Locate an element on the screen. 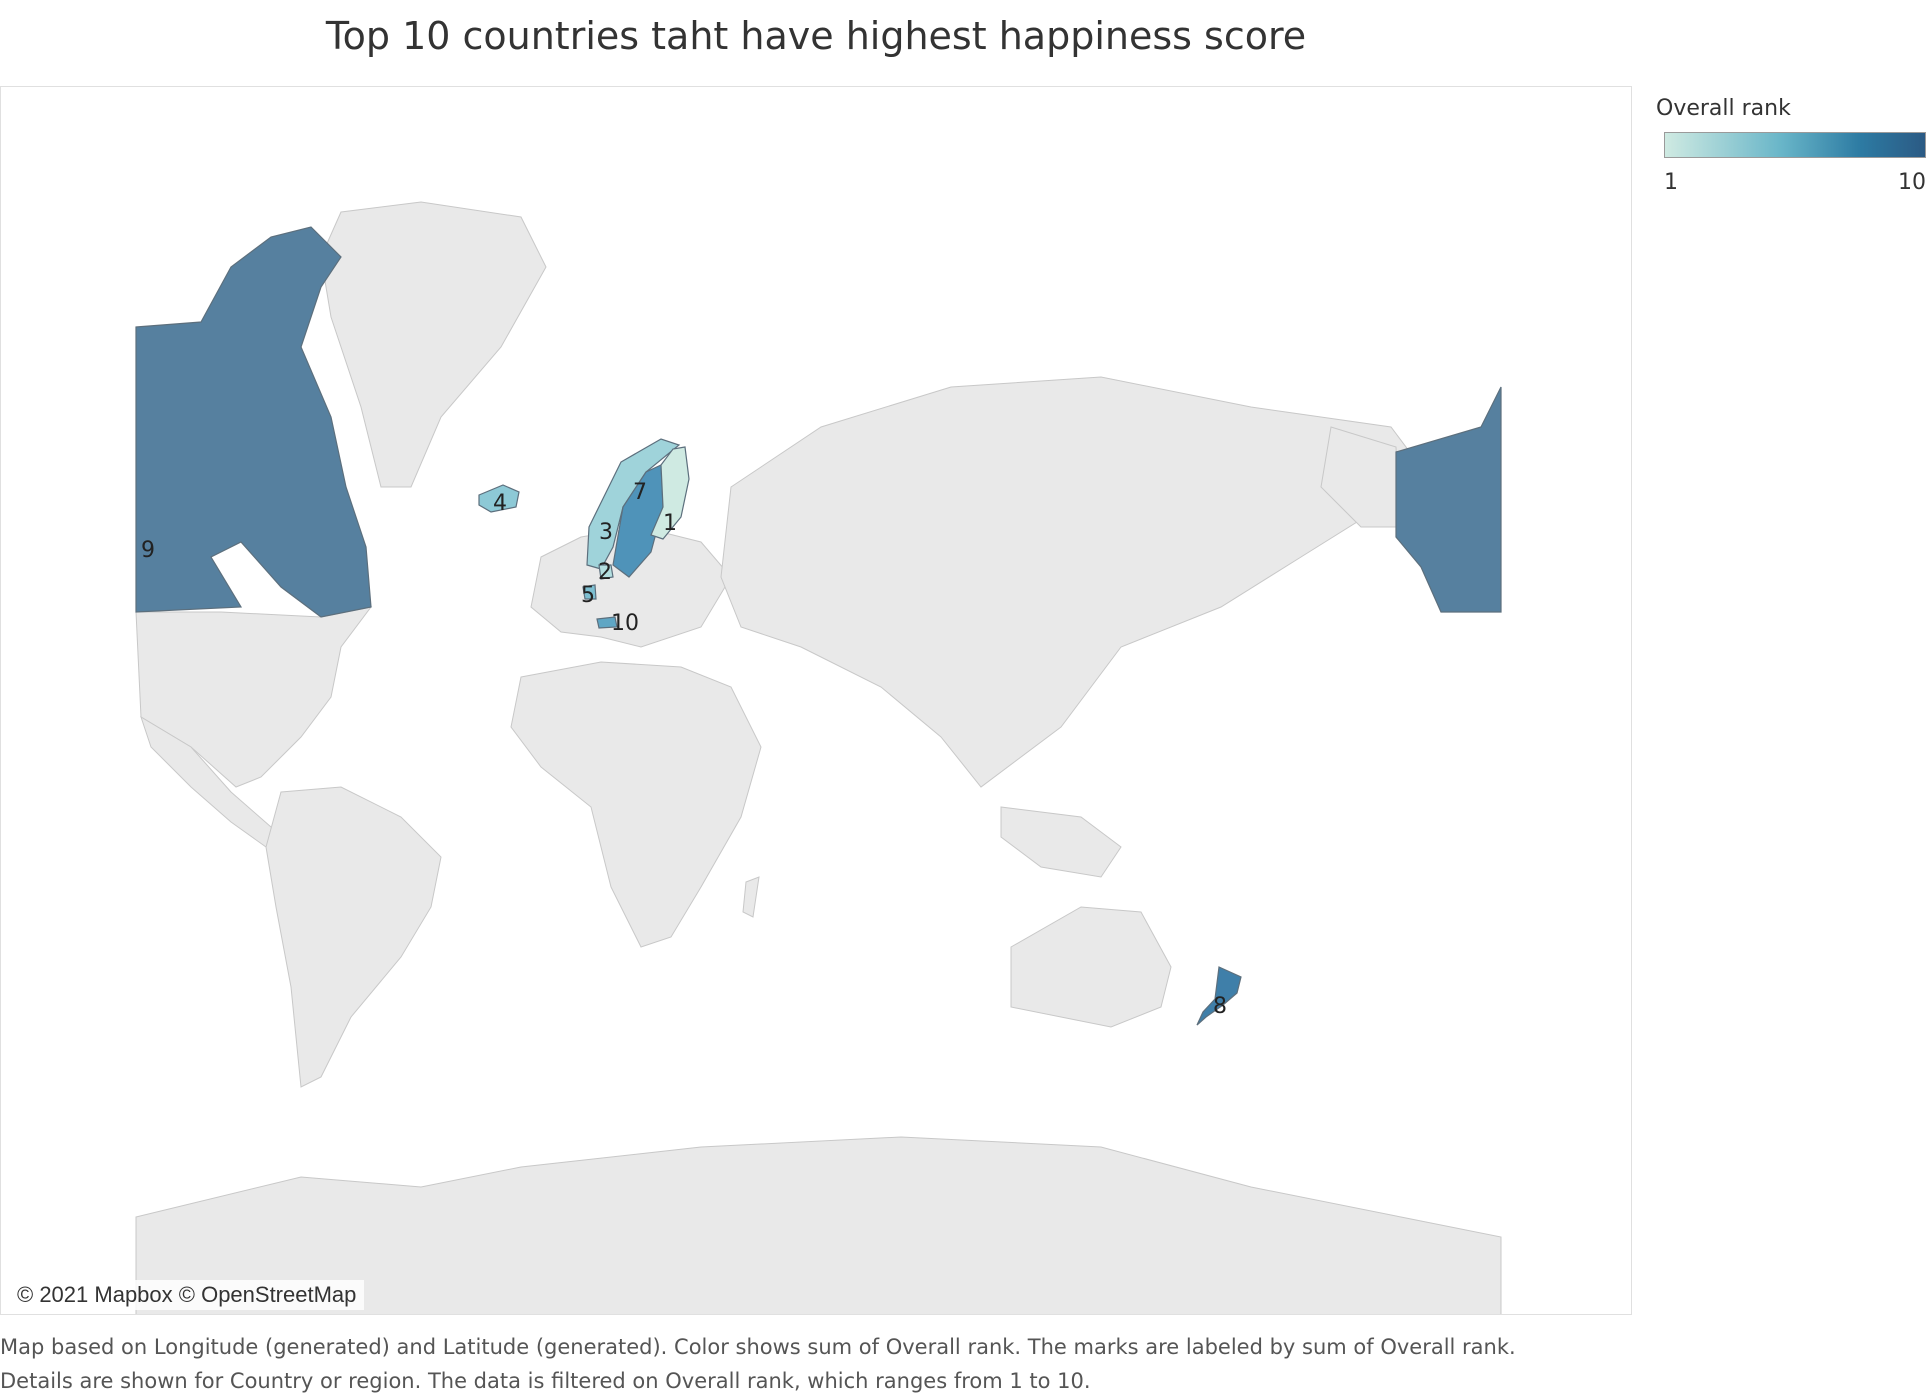 The height and width of the screenshot is (1398, 1930). asia-russia is located at coordinates (1071, 582).